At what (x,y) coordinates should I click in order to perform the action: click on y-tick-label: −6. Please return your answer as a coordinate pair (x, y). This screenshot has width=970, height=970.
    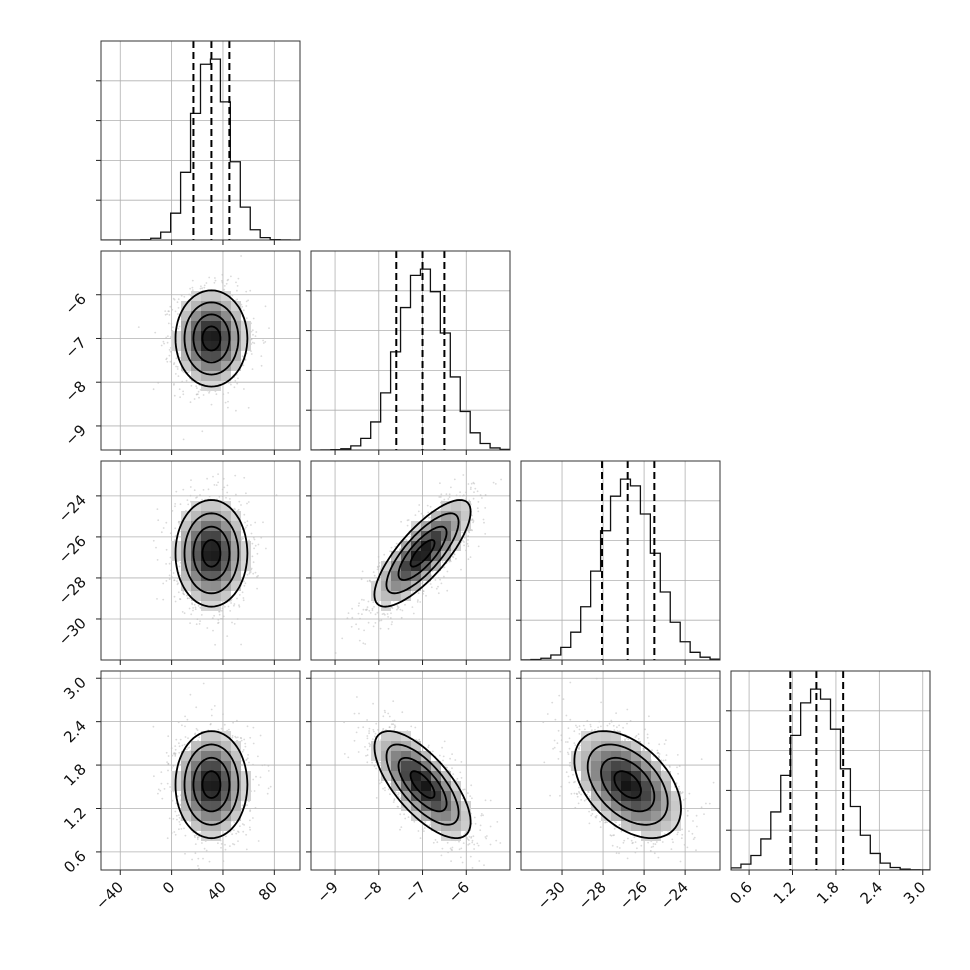
    Looking at the image, I should click on (75, 304).